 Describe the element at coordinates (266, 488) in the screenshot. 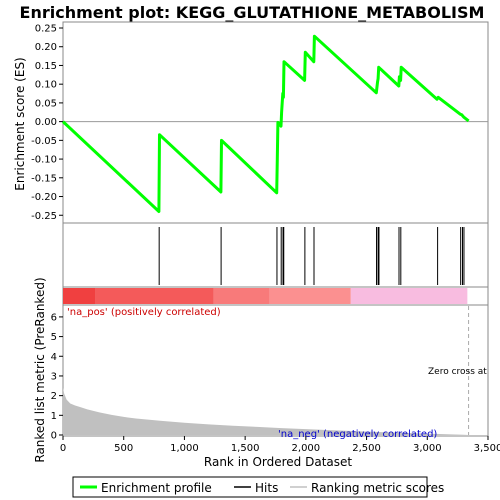

I see `legend-hits: Hits` at that location.